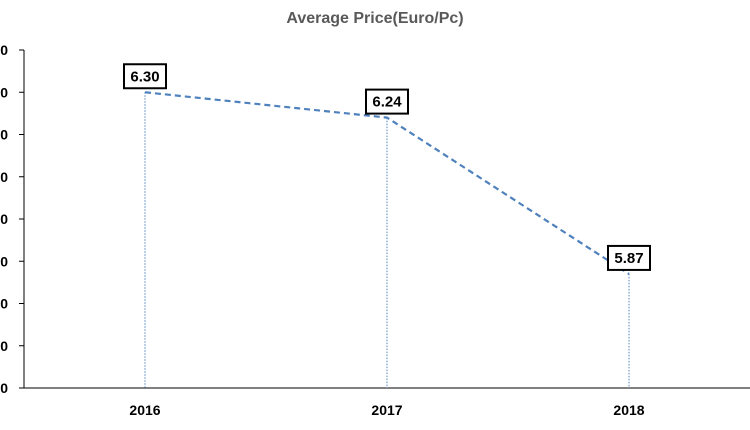  I want to click on x-tick-label: 2018, so click(628, 410).